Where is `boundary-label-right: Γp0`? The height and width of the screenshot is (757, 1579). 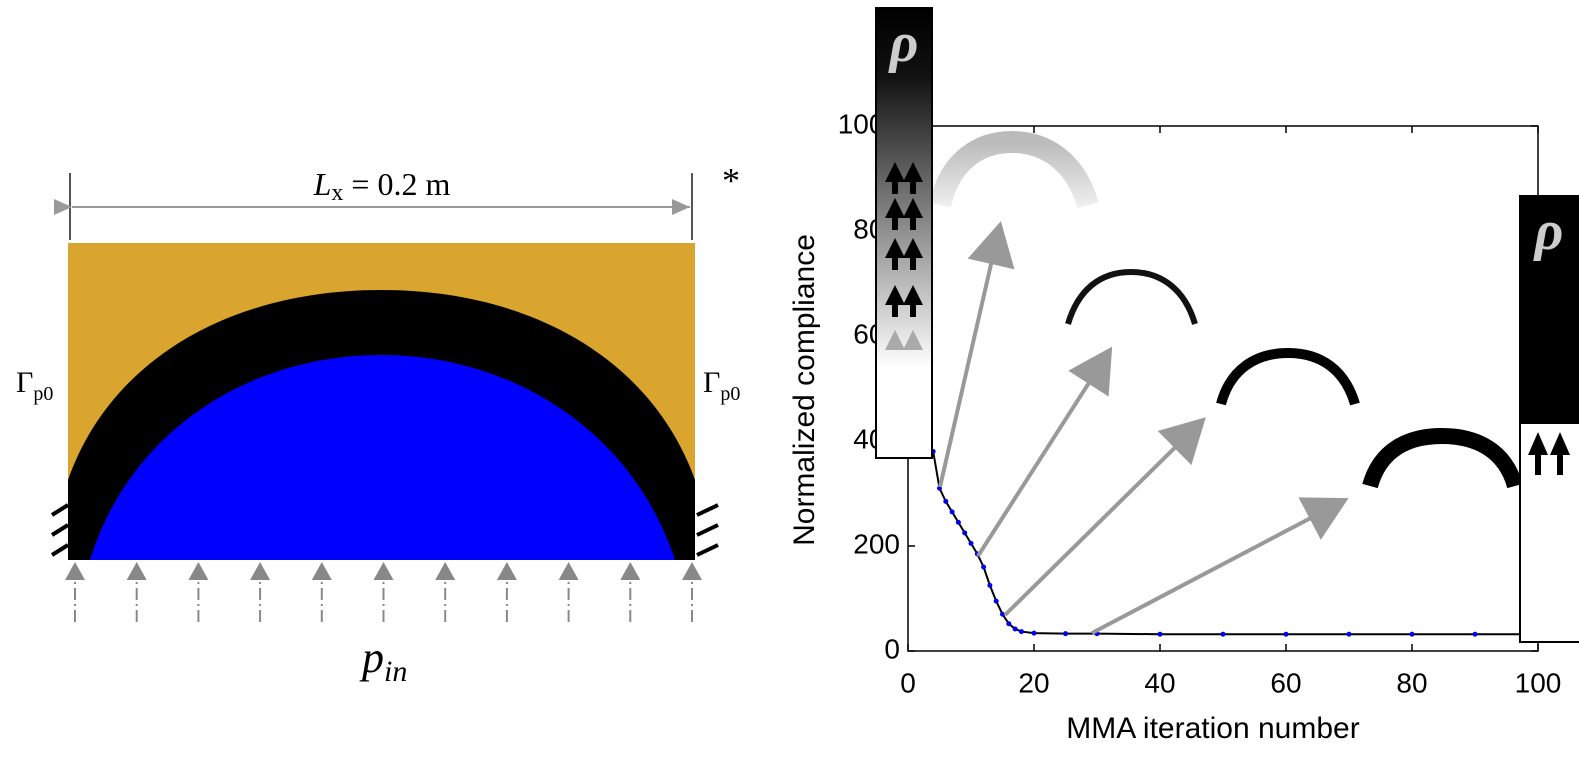
boundary-label-right: Γp0 is located at coordinates (721, 385).